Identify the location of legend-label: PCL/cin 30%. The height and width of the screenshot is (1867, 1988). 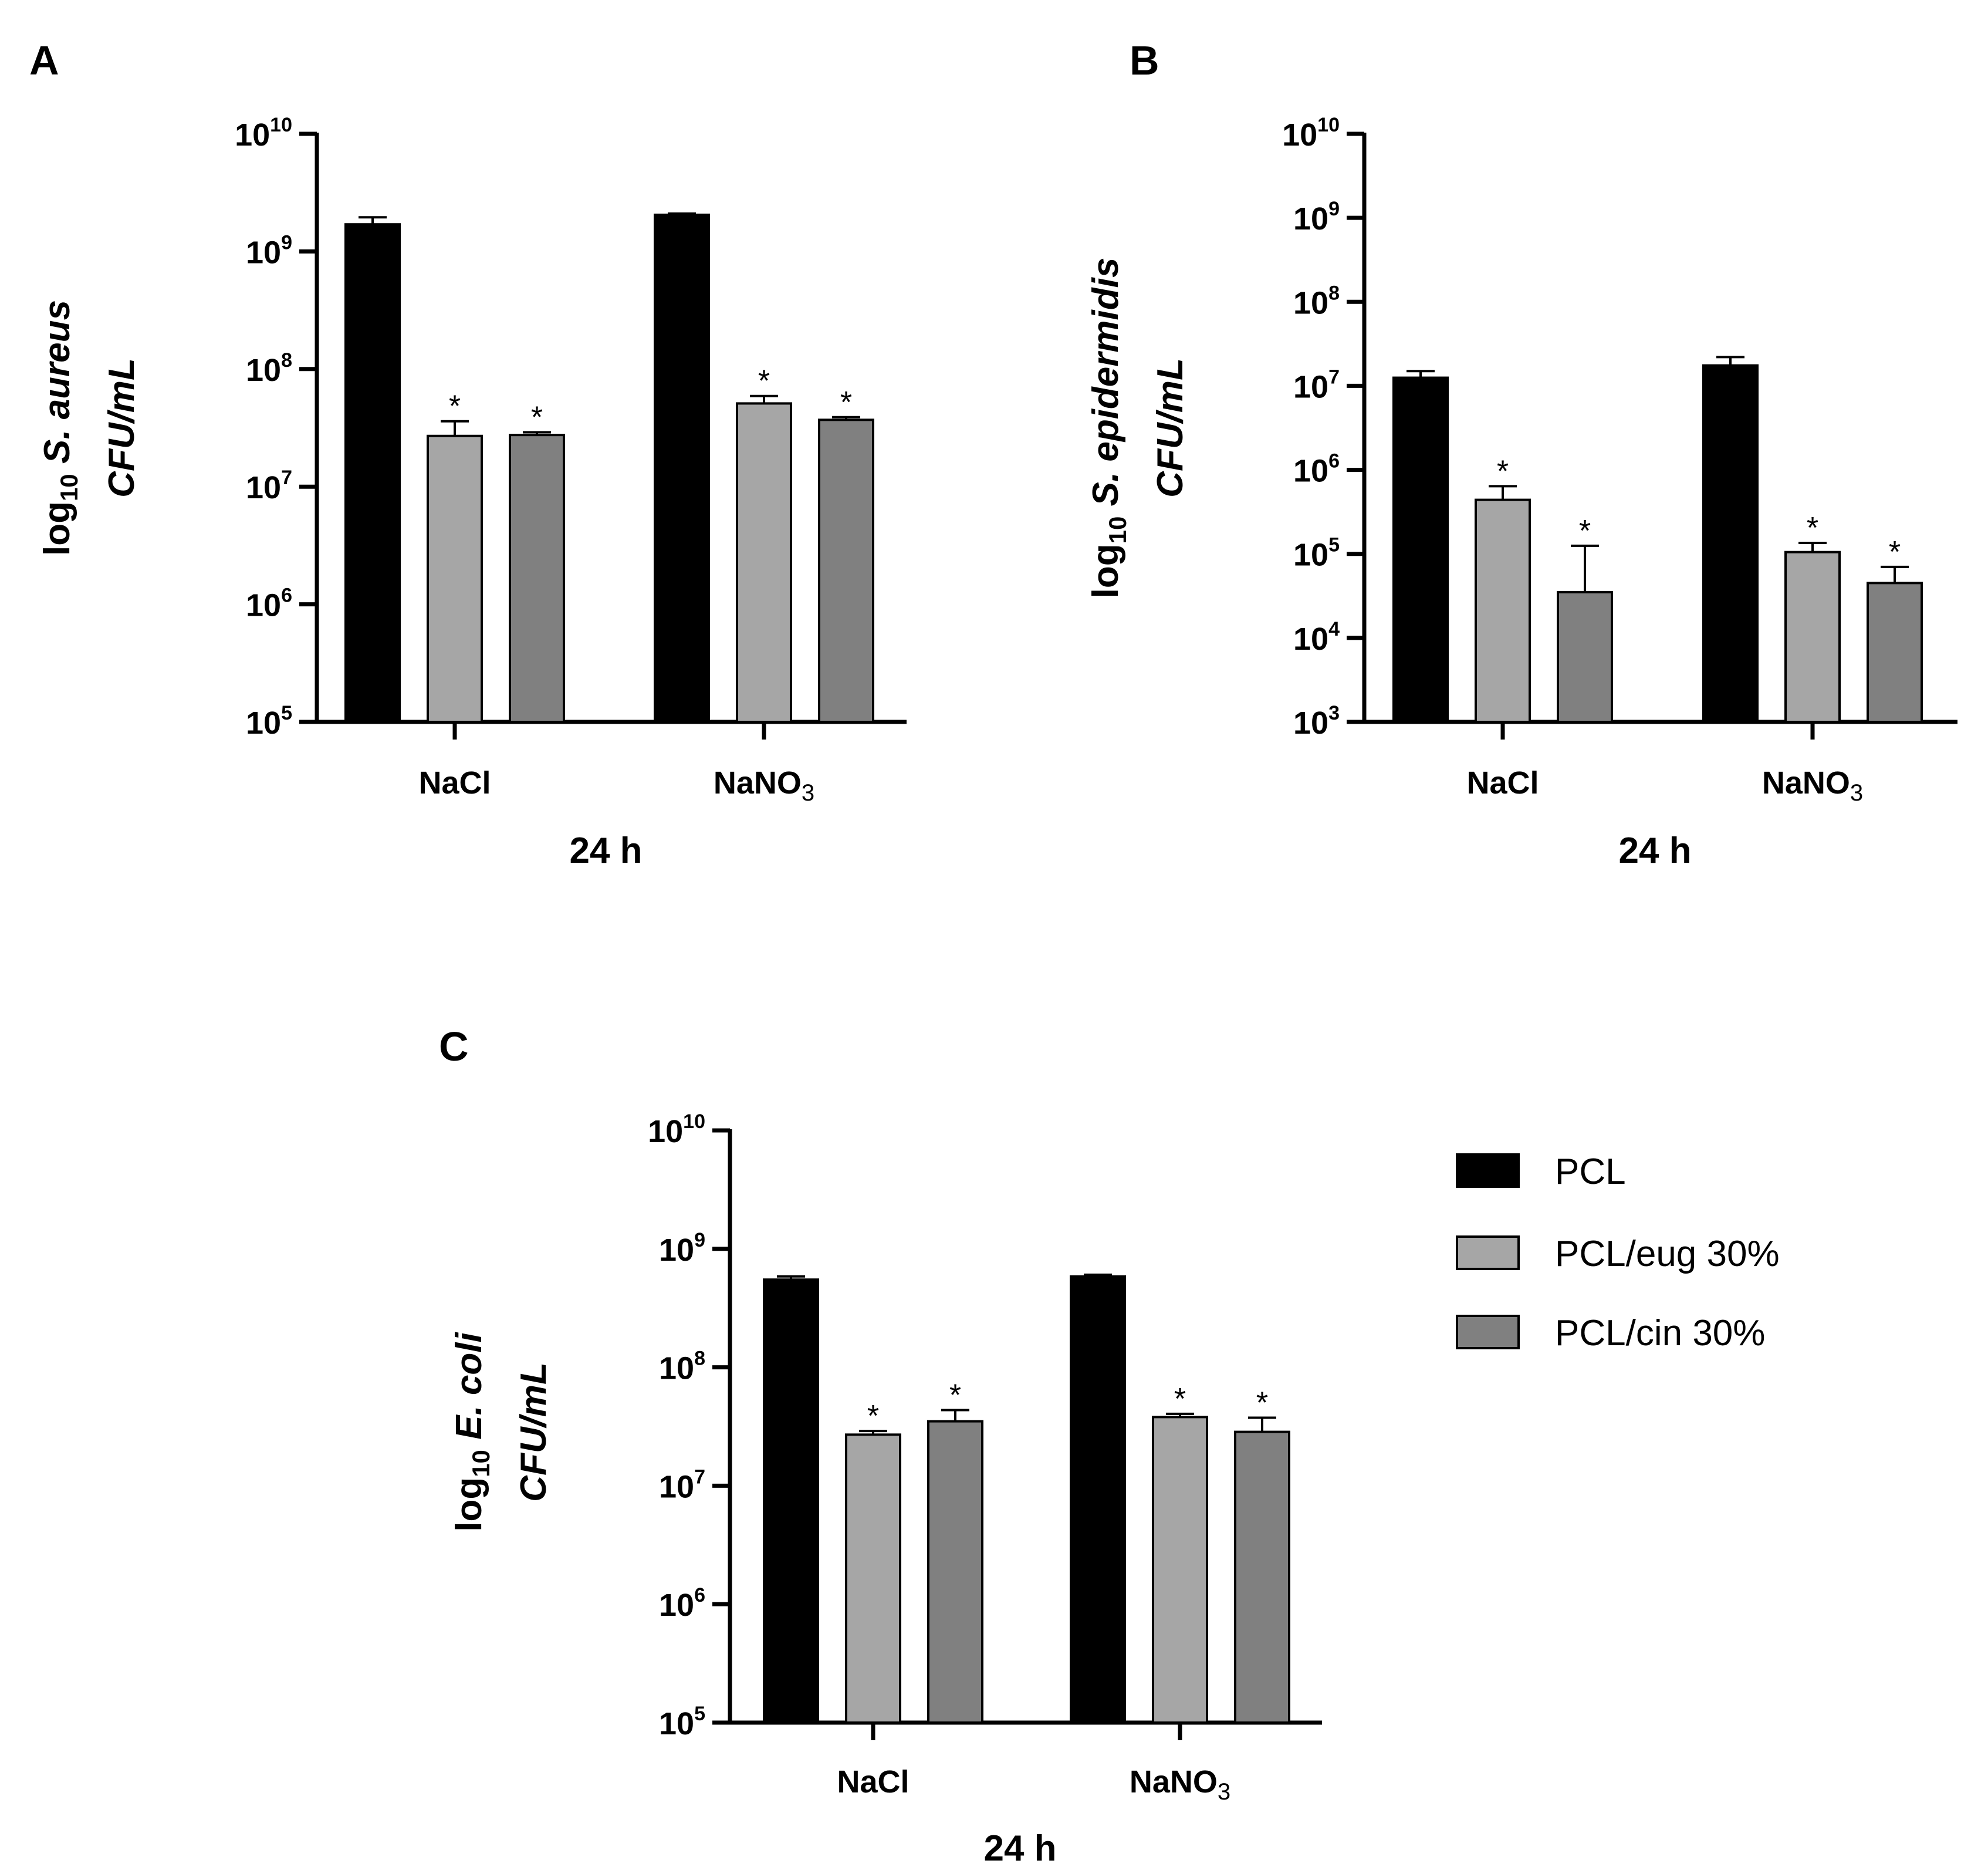
(1660, 1333).